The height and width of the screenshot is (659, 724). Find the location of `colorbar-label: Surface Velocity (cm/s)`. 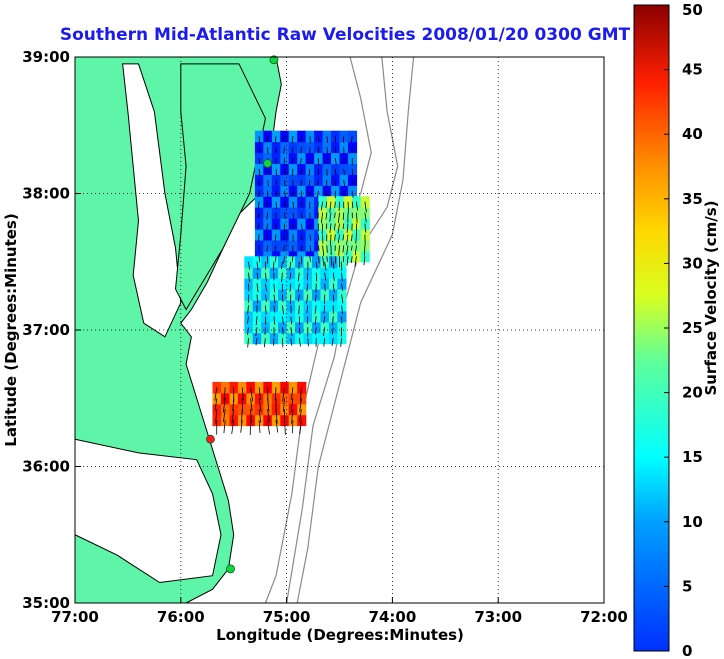

colorbar-label: Surface Velocity (cm/s) is located at coordinates (711, 297).